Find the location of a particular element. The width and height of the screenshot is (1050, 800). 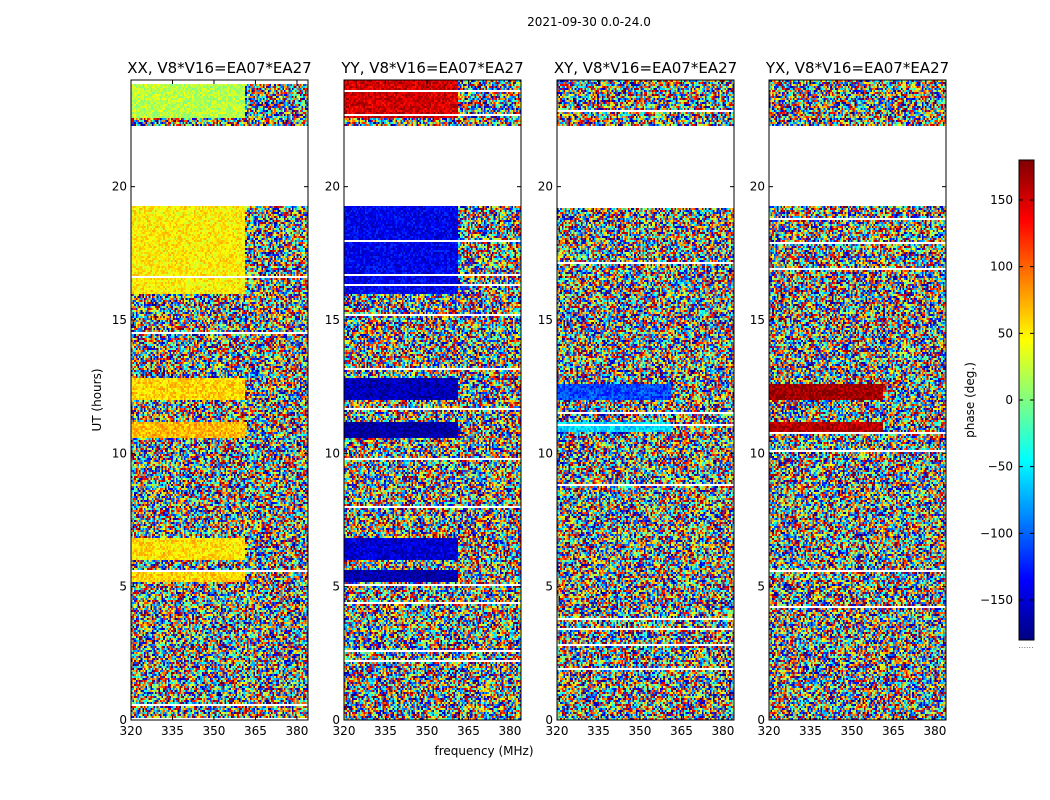

heatmap-yx is located at coordinates (857, 400).